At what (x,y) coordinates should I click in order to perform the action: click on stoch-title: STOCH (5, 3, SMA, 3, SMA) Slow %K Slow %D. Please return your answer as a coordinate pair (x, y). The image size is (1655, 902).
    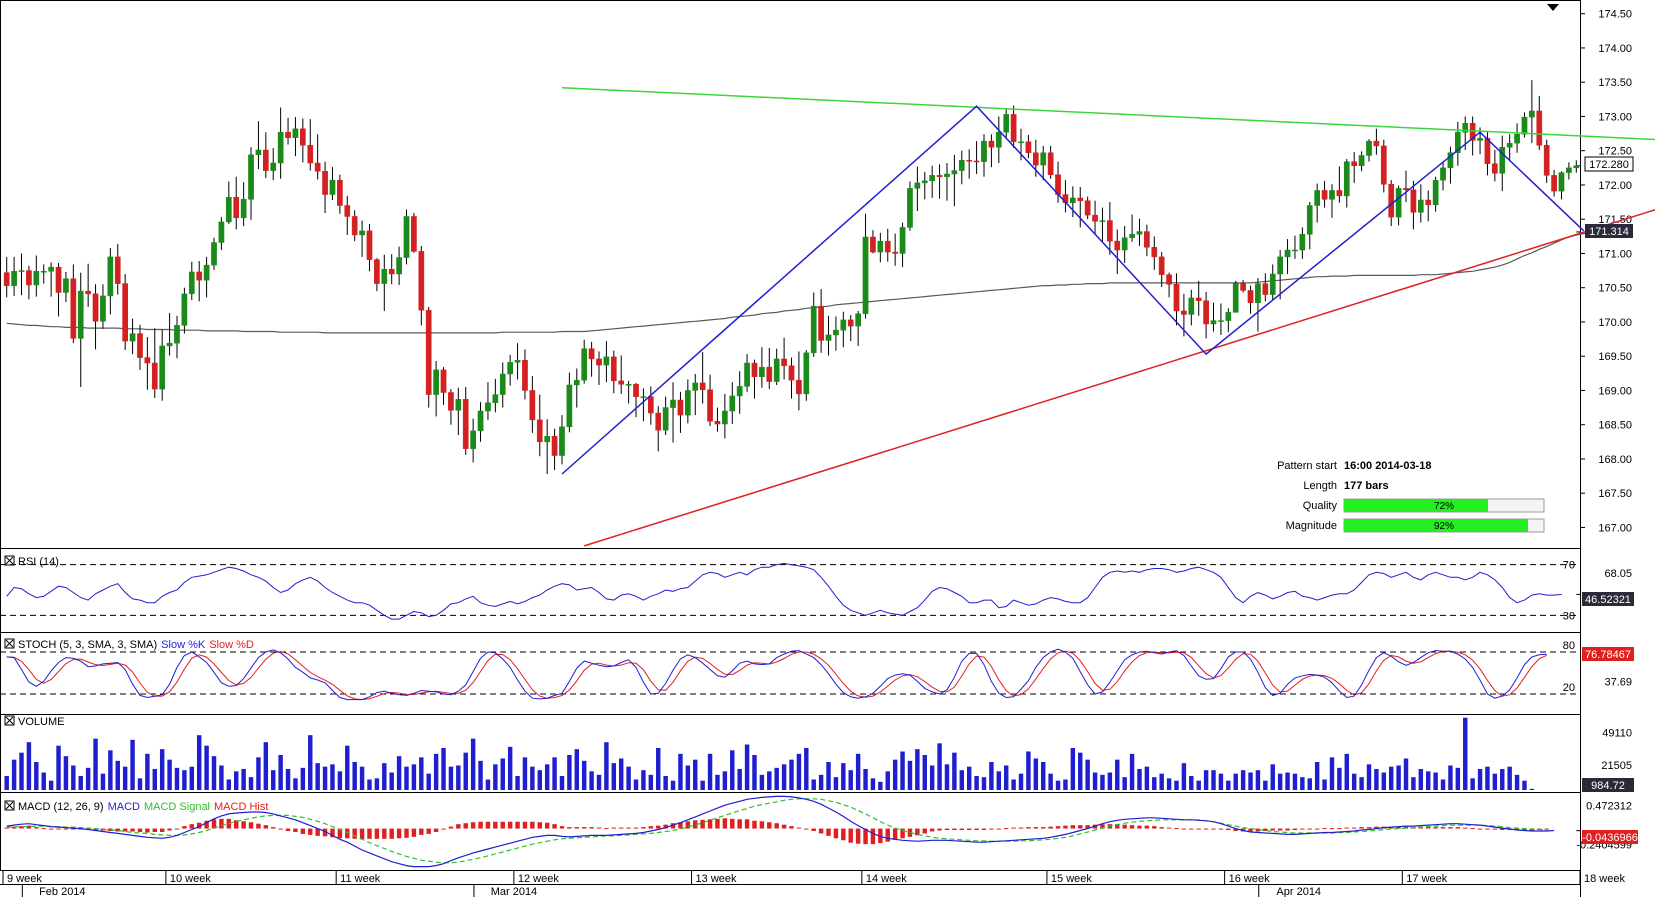
    Looking at the image, I should click on (129, 644).